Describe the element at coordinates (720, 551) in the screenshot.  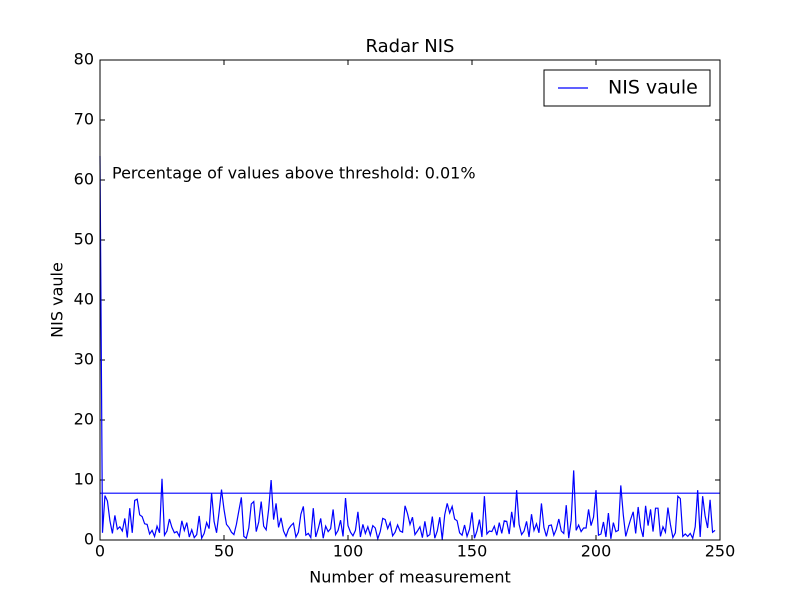
I see `x-tick-label: 250` at that location.